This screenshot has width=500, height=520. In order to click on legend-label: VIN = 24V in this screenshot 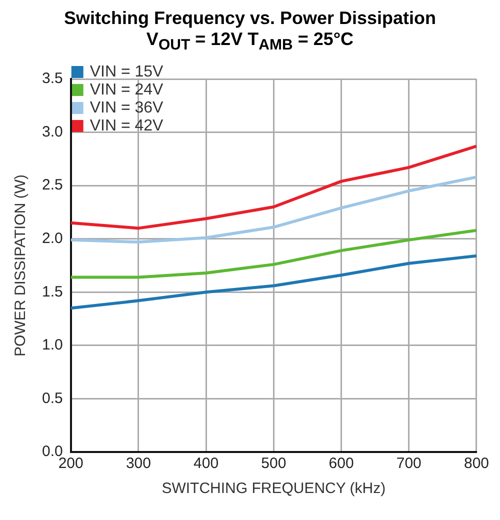, I will do `click(127, 89)`.